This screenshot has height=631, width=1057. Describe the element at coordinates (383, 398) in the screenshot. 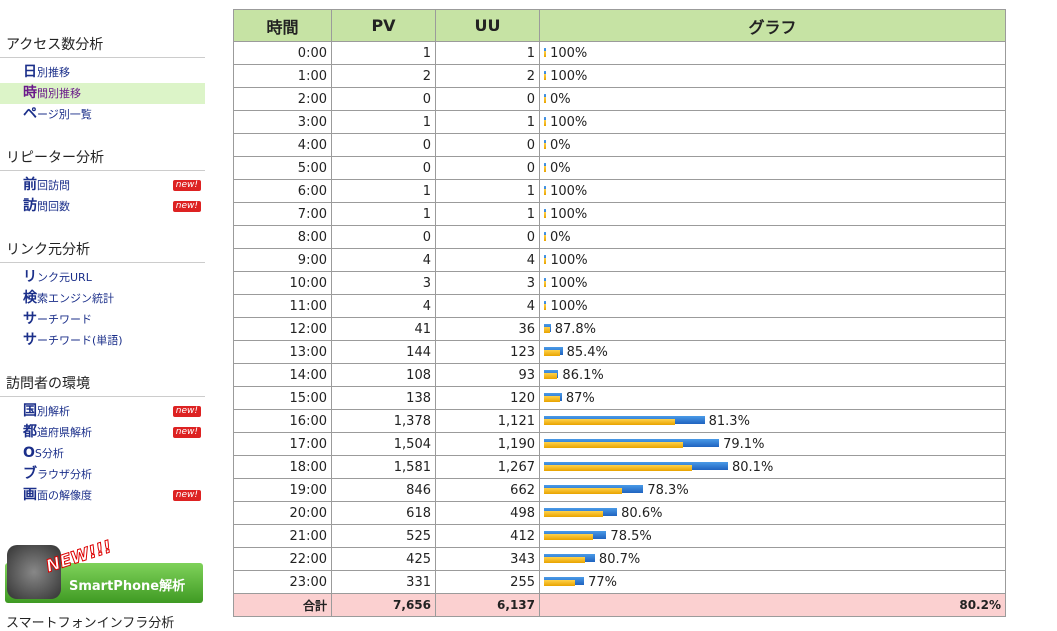

I see `pv-cell: 138` at that location.